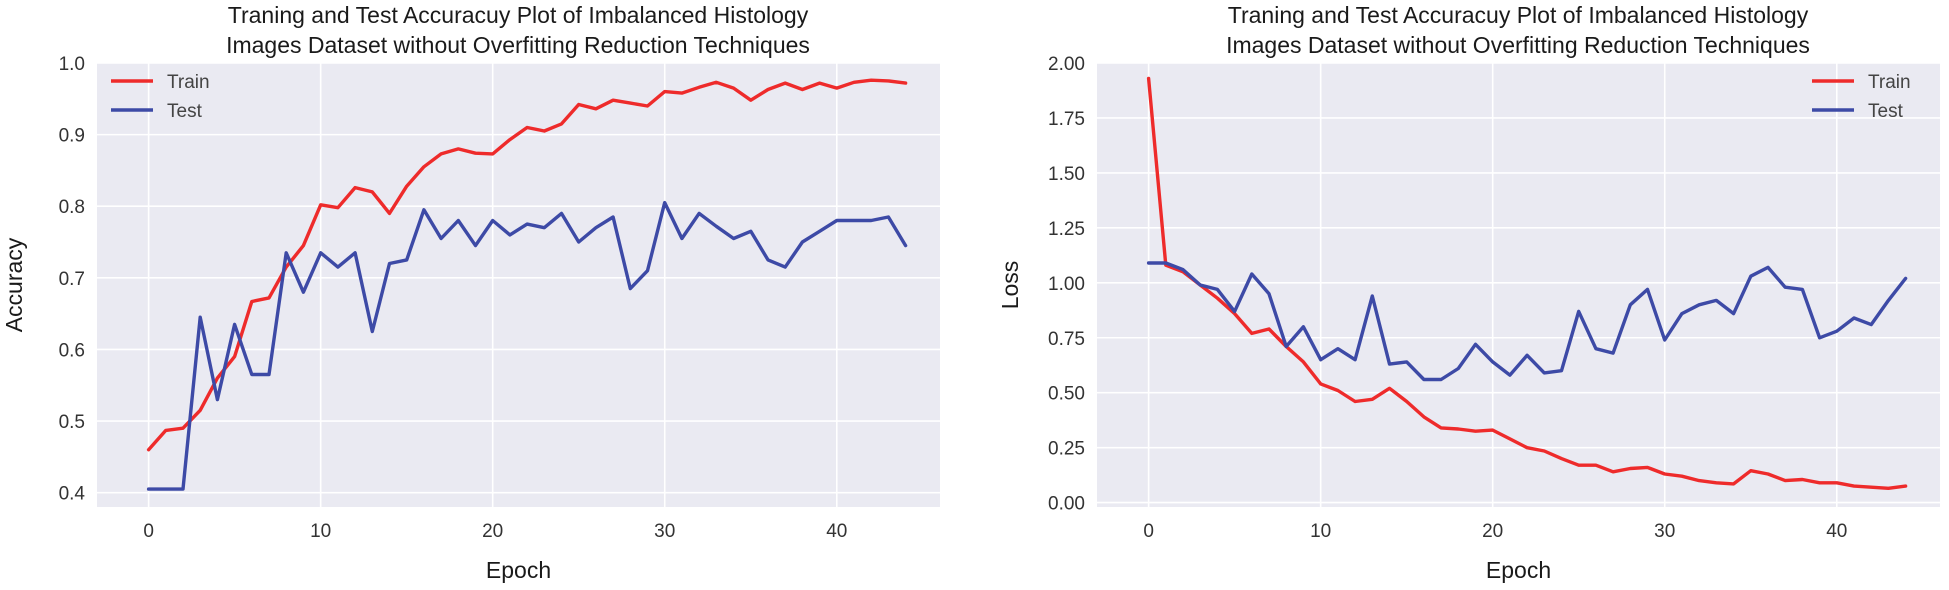 The width and height of the screenshot is (1949, 590). What do you see at coordinates (1066, 504) in the screenshot?
I see `y-tick-label: 0.00` at bounding box center [1066, 504].